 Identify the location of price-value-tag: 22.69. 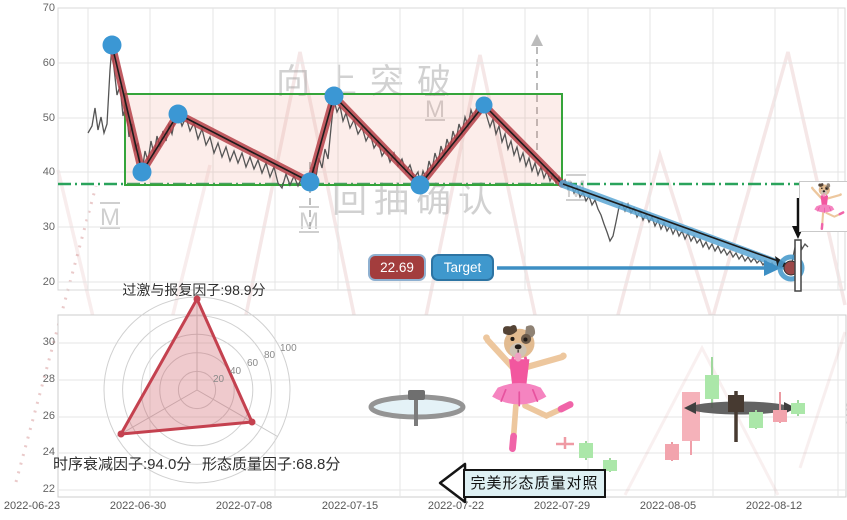
(397, 267).